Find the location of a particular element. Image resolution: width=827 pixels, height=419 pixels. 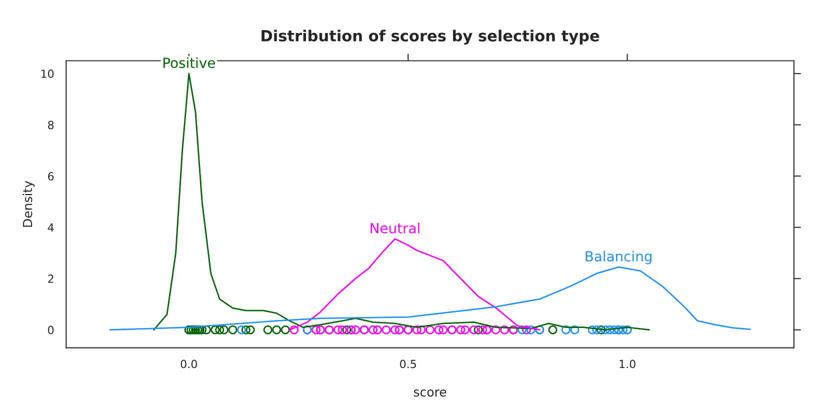

y-tick-label: 4 is located at coordinates (51, 227).